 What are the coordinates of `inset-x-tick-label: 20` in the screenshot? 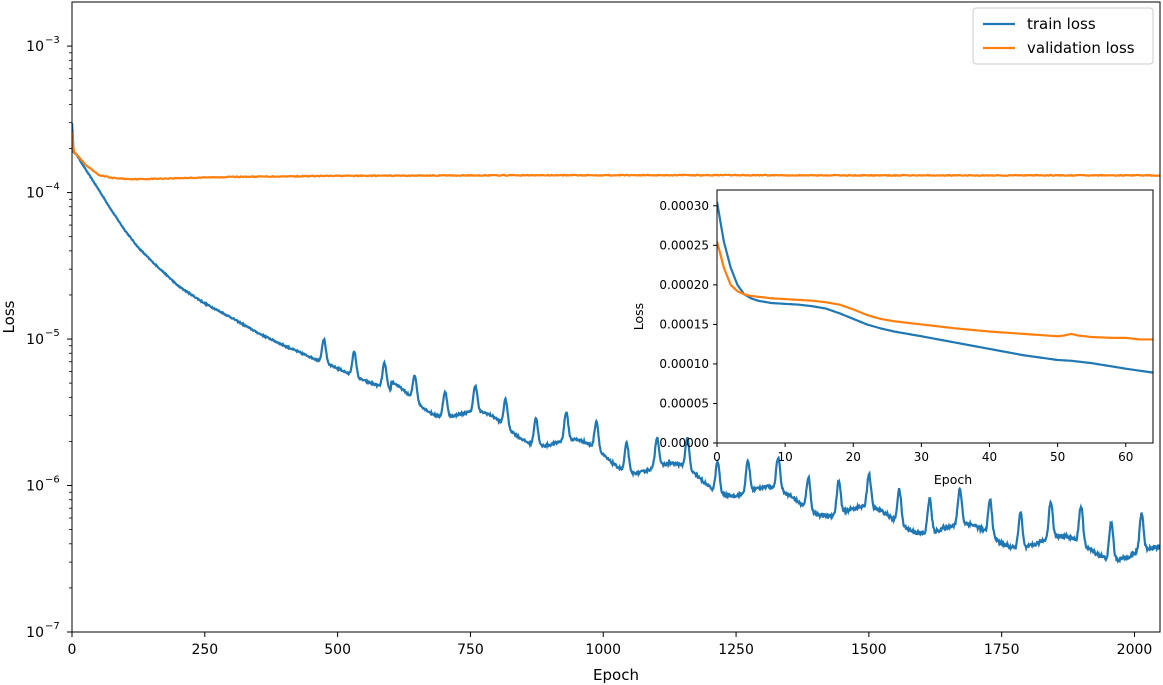 It's located at (853, 457).